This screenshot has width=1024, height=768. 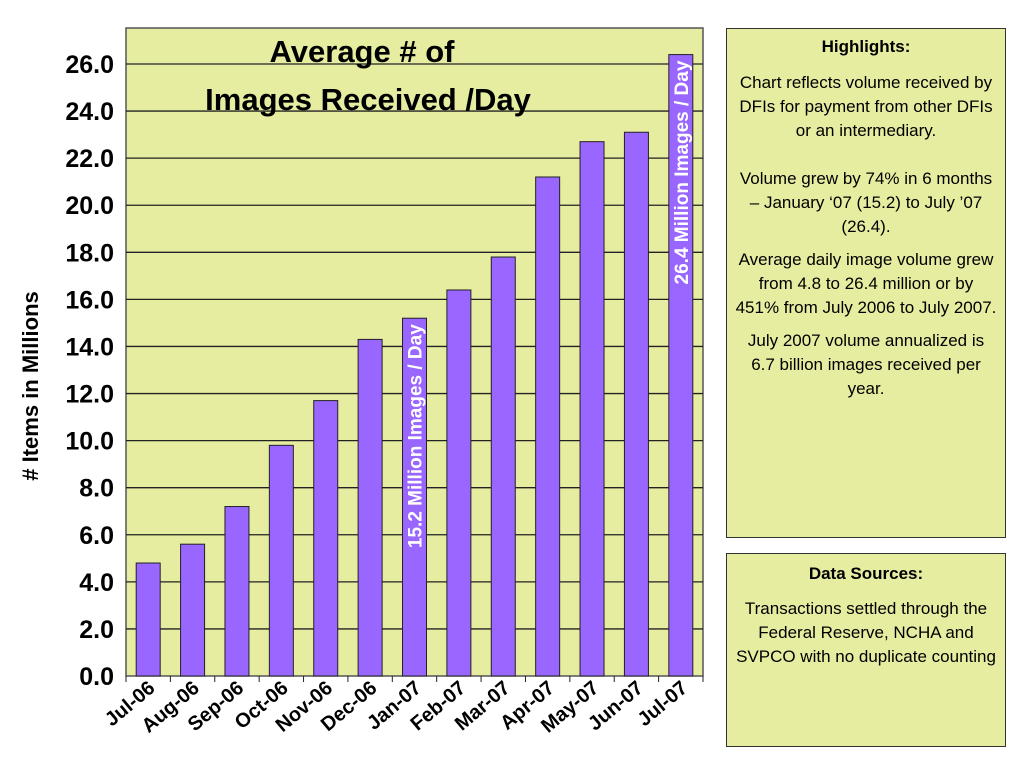 What do you see at coordinates (96, 677) in the screenshot?
I see `y-tick-label: 0.0` at bounding box center [96, 677].